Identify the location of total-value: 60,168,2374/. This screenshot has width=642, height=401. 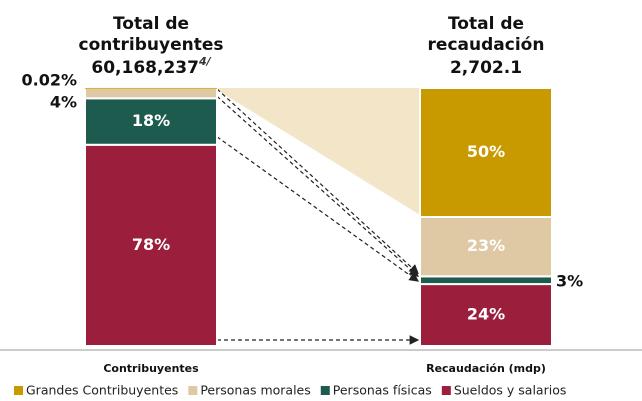
(151, 66).